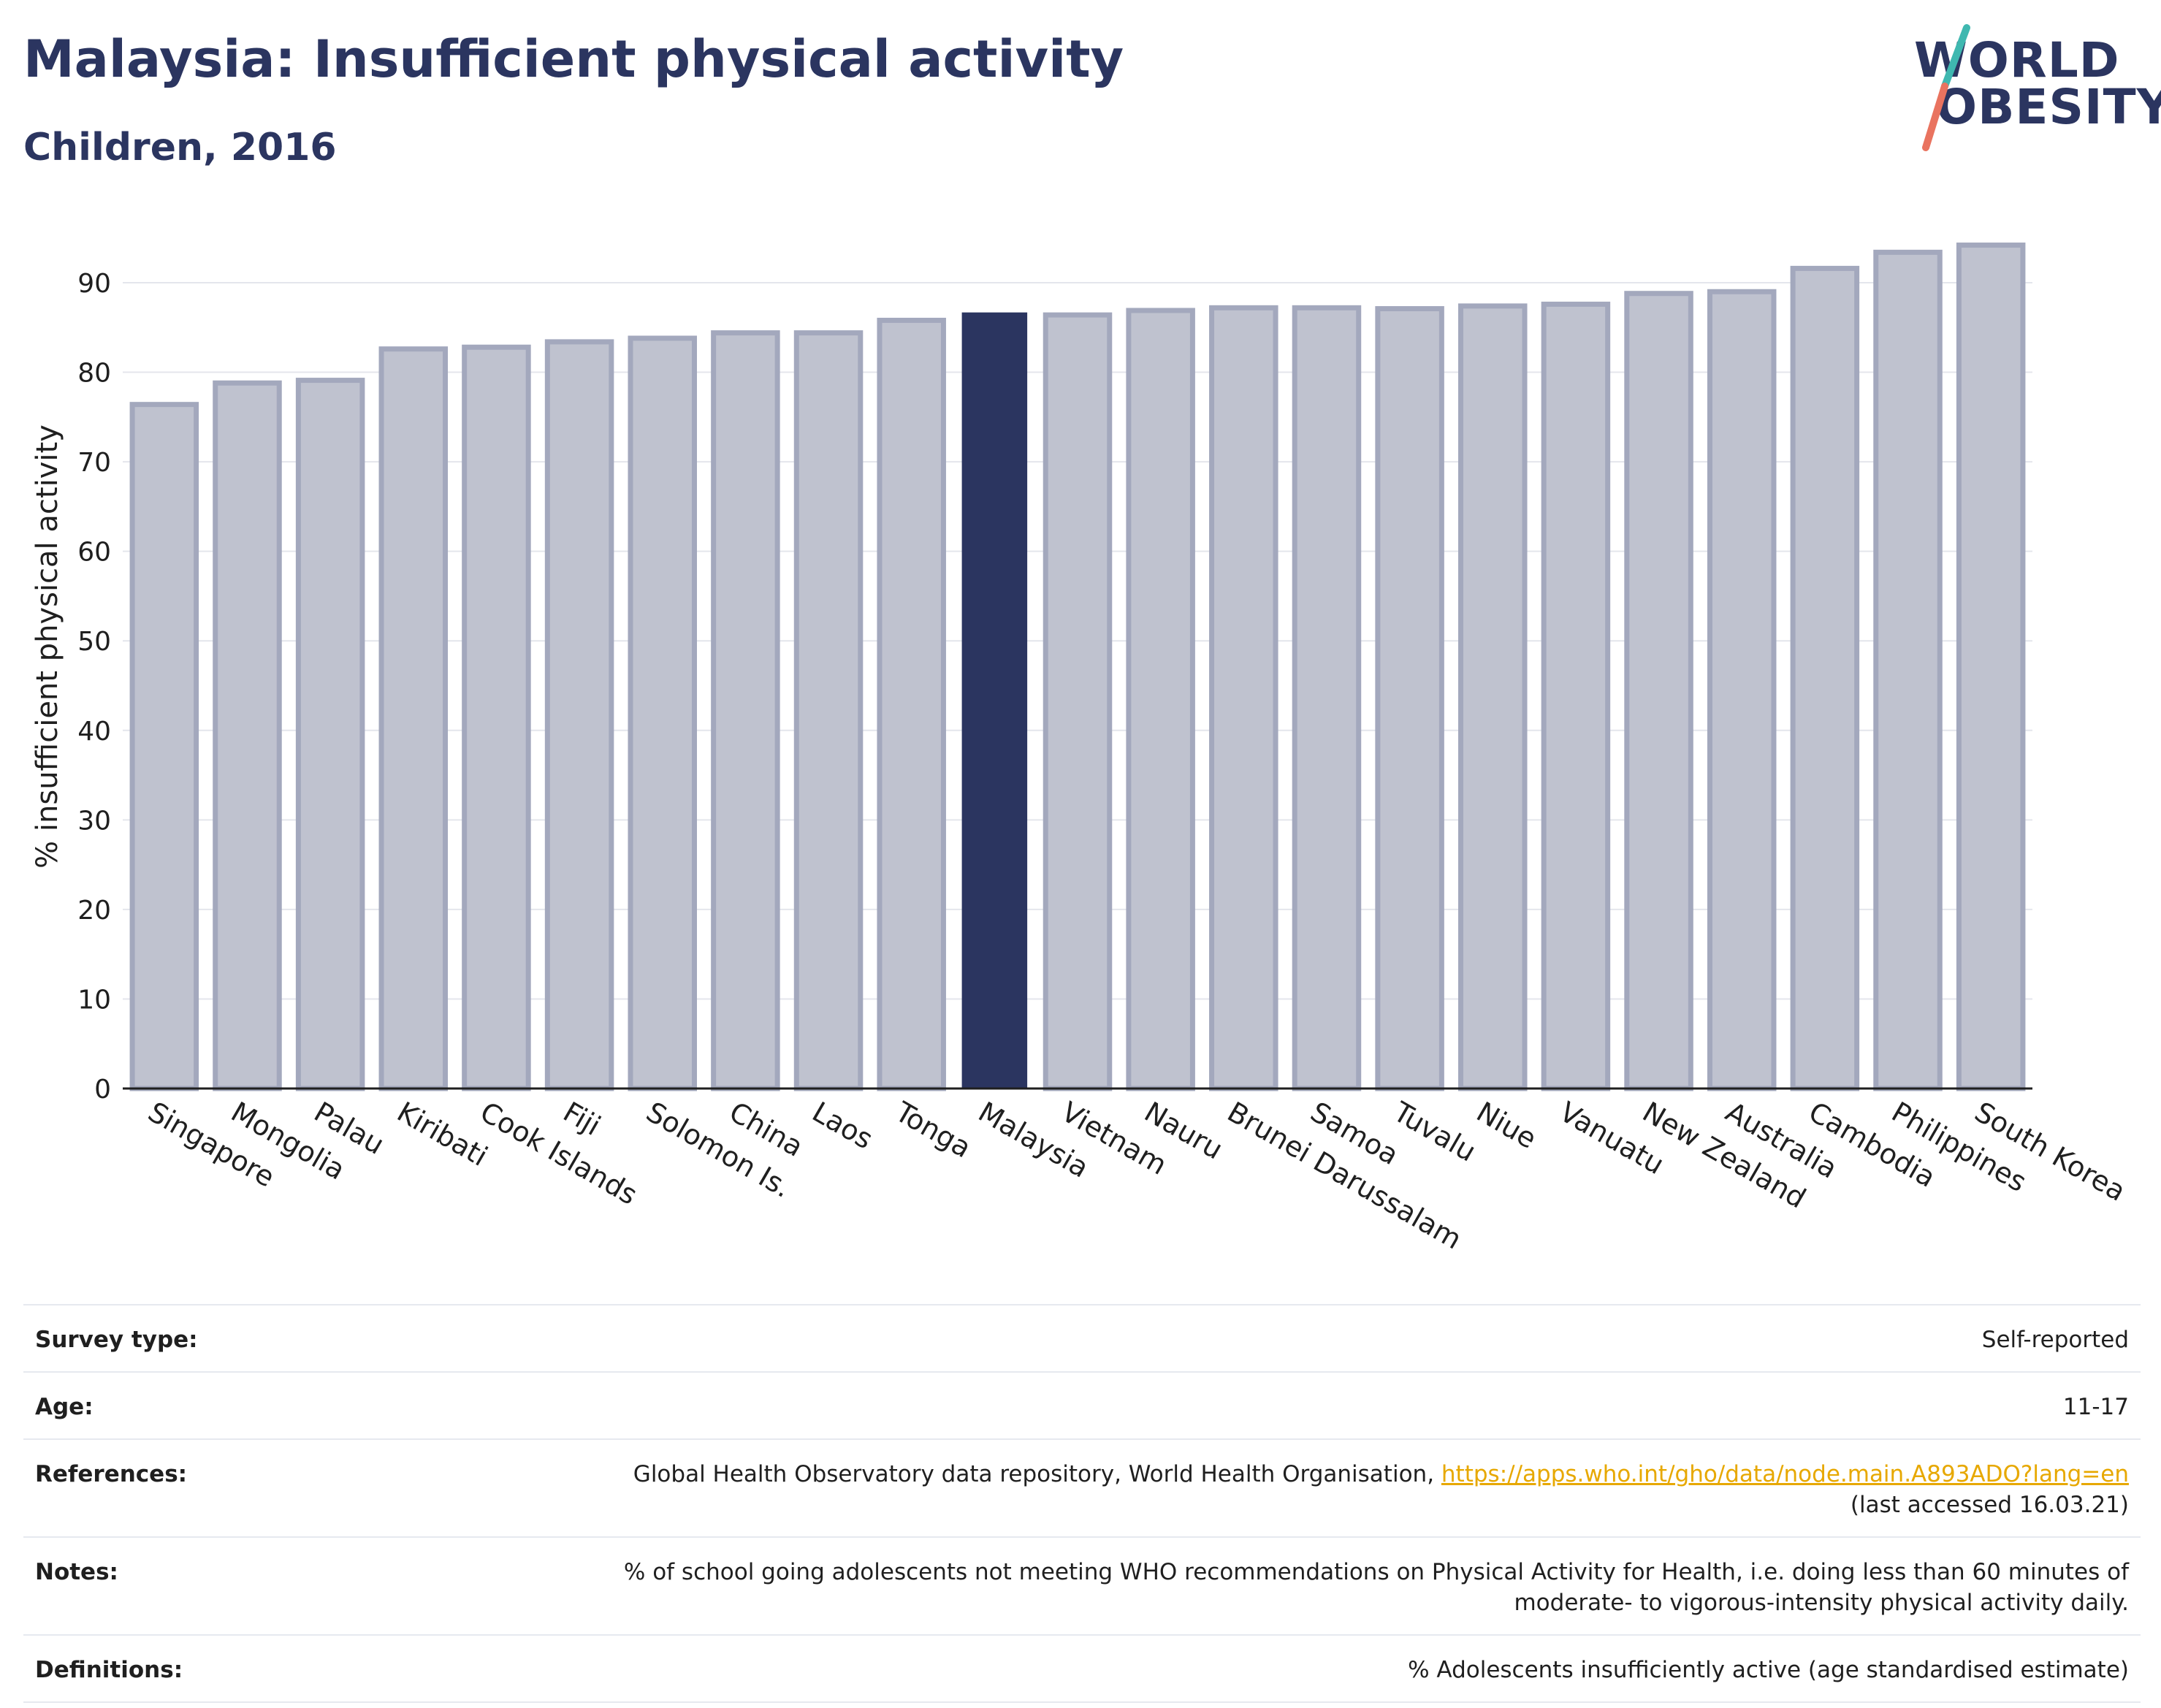 The image size is (2161, 1708). What do you see at coordinates (180, 147) in the screenshot?
I see `chart-subtitle: Children, 2016` at bounding box center [180, 147].